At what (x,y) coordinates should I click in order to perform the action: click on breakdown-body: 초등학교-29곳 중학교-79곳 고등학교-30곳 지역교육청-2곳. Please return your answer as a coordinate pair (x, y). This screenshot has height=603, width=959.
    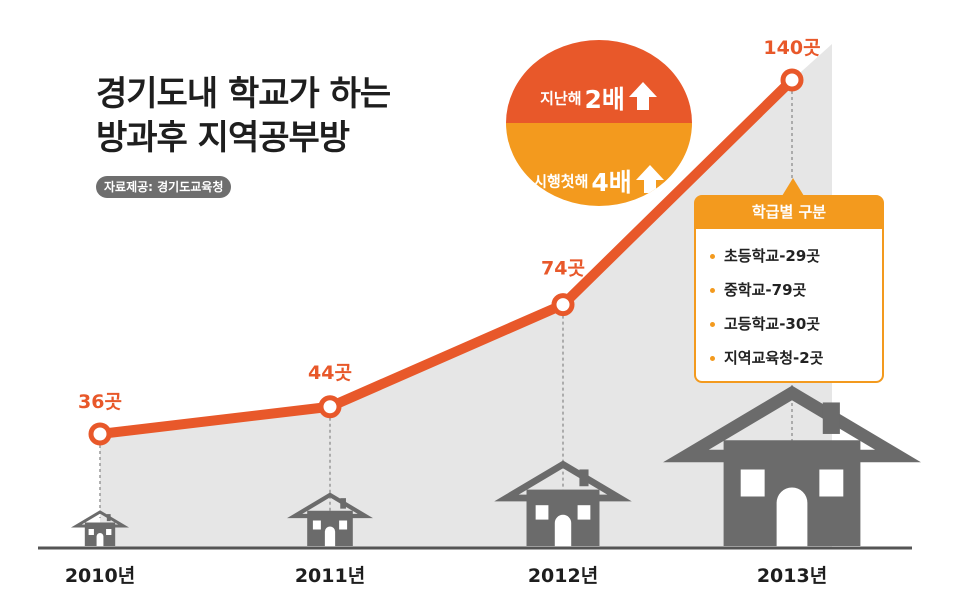
    Looking at the image, I should click on (789, 306).